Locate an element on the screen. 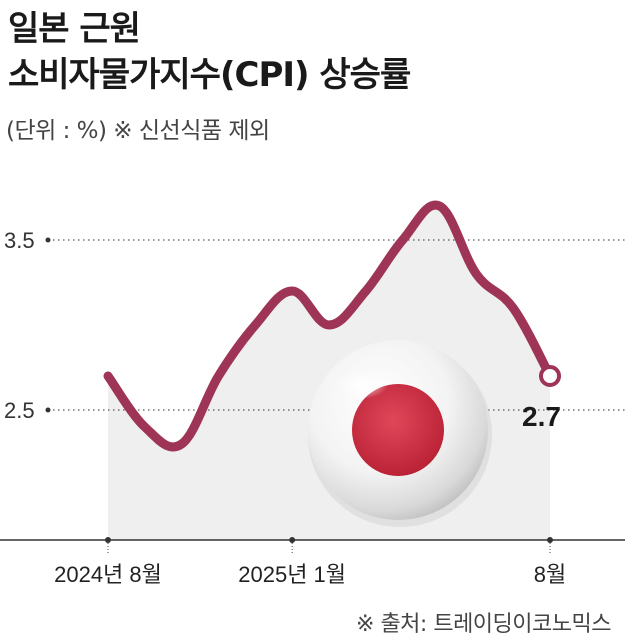  x-tick-label-2: 8월 is located at coordinates (550, 574).